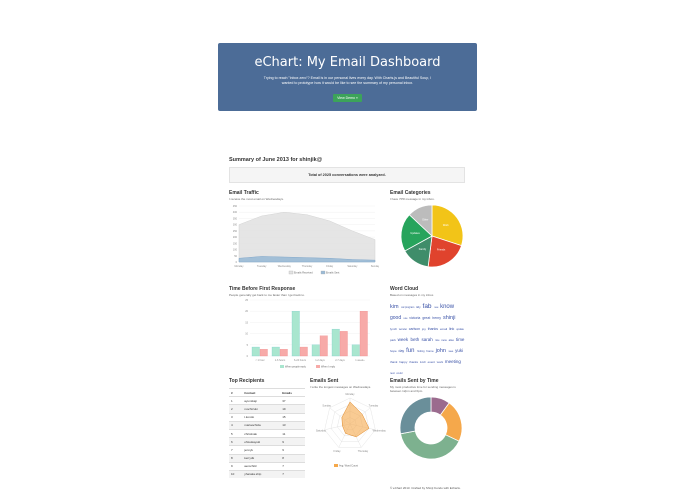 Image resolution: width=695 pixels, height=494 pixels. What do you see at coordinates (246, 322) in the screenshot?
I see `y-tick-label: 15` at bounding box center [246, 322].